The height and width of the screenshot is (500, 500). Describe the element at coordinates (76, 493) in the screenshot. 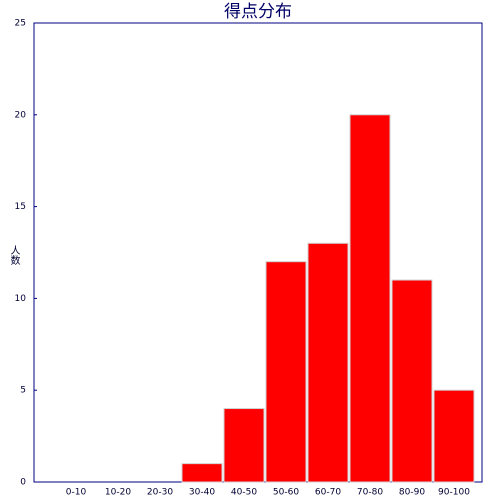

I see `x-tick-label: 0-10` at that location.